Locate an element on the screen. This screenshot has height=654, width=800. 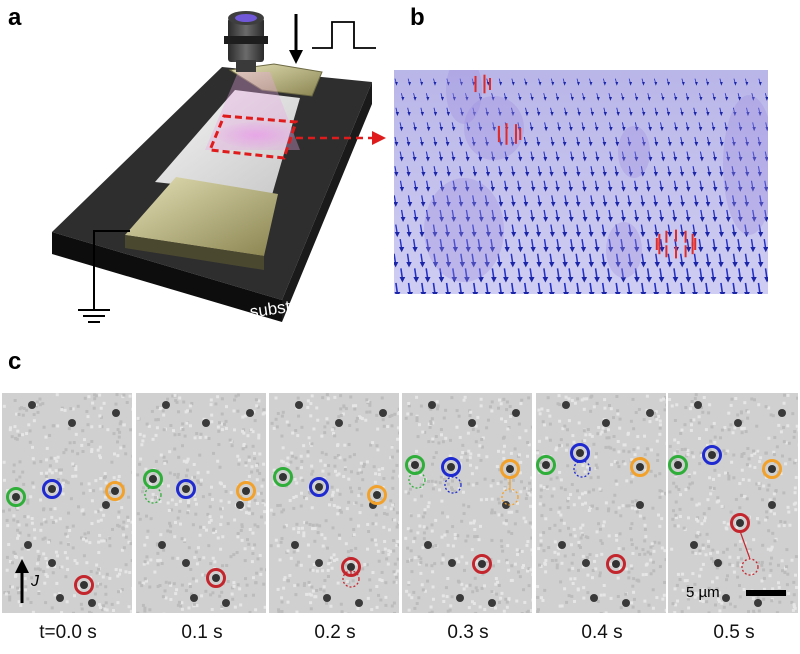
panel-label-a: a is located at coordinates (15, 17).